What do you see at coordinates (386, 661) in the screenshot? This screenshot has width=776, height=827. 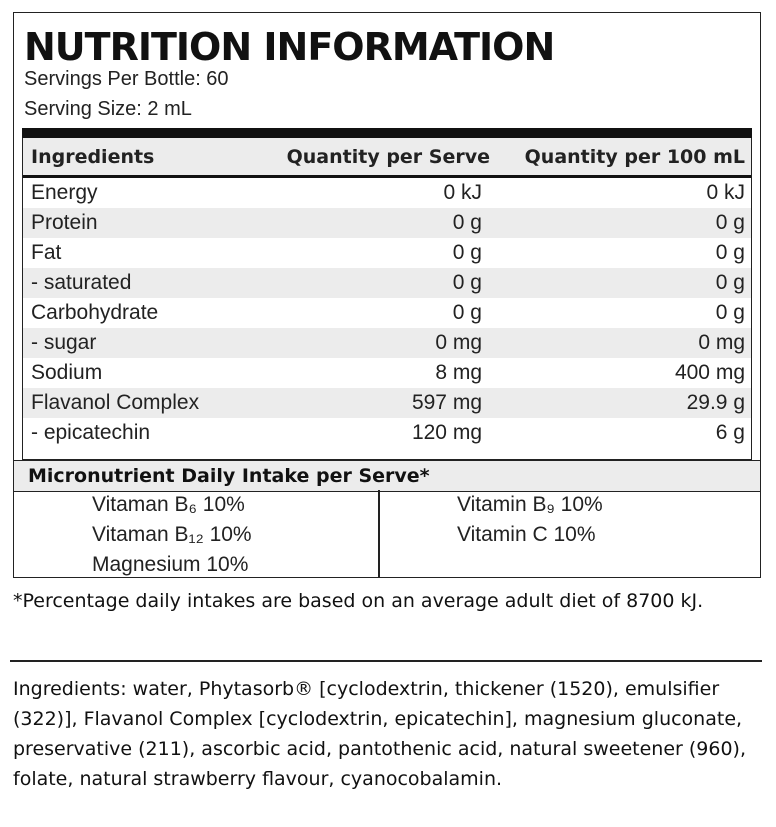 I see `section-divider` at bounding box center [386, 661].